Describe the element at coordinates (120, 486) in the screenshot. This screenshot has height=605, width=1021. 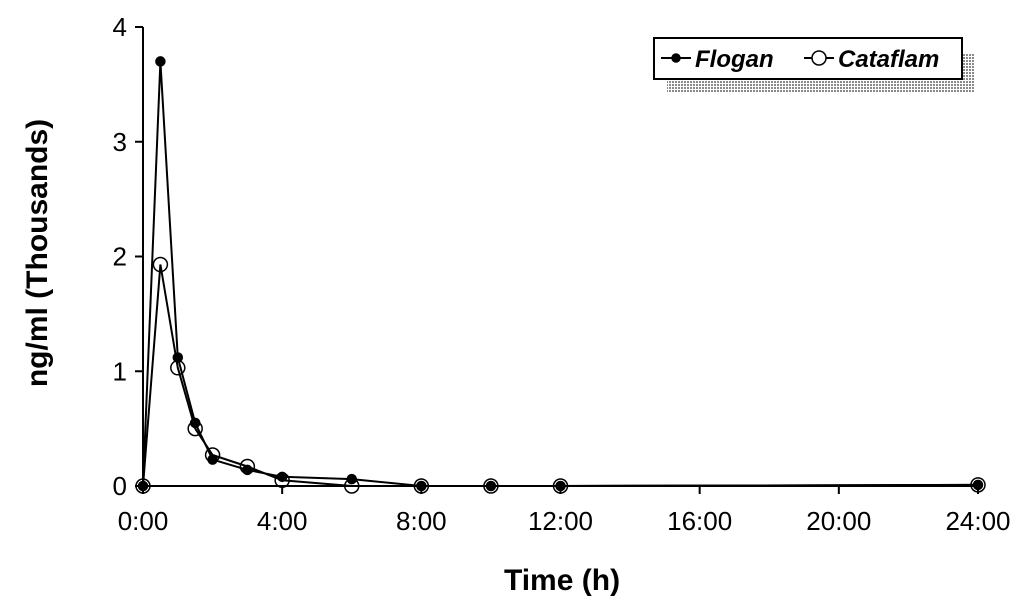
I see `y-tick-label: 0` at that location.